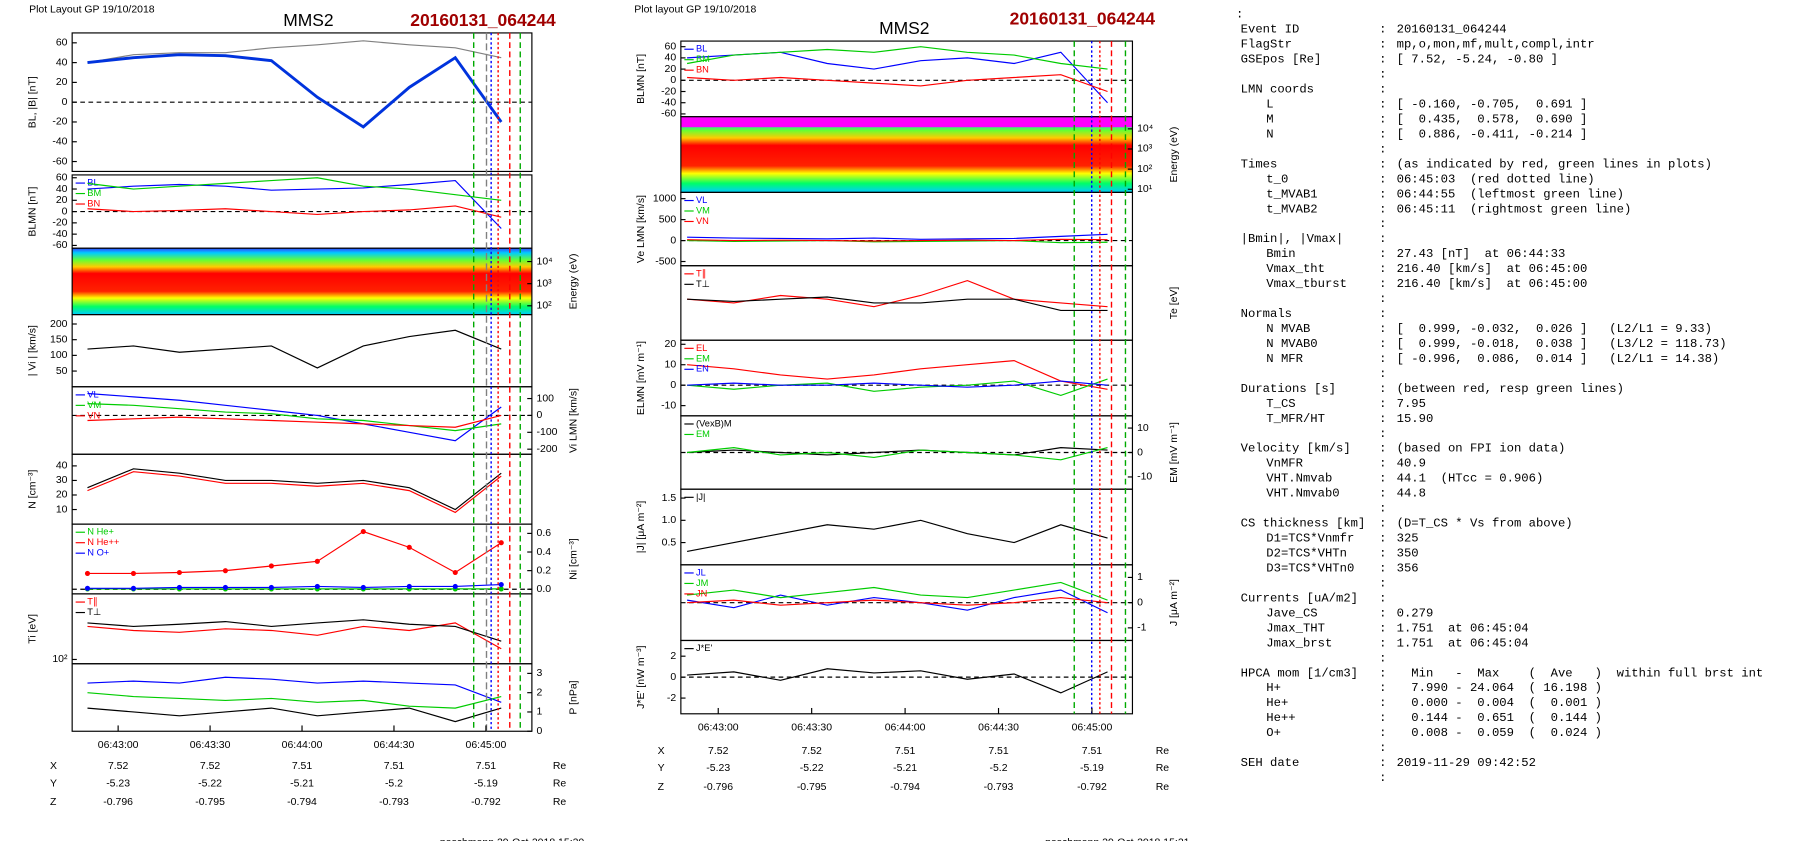 This screenshot has width=1804, height=841. Describe the element at coordinates (1296, 449) in the screenshot. I see `section-heading: Velocity [km/s]` at that location.